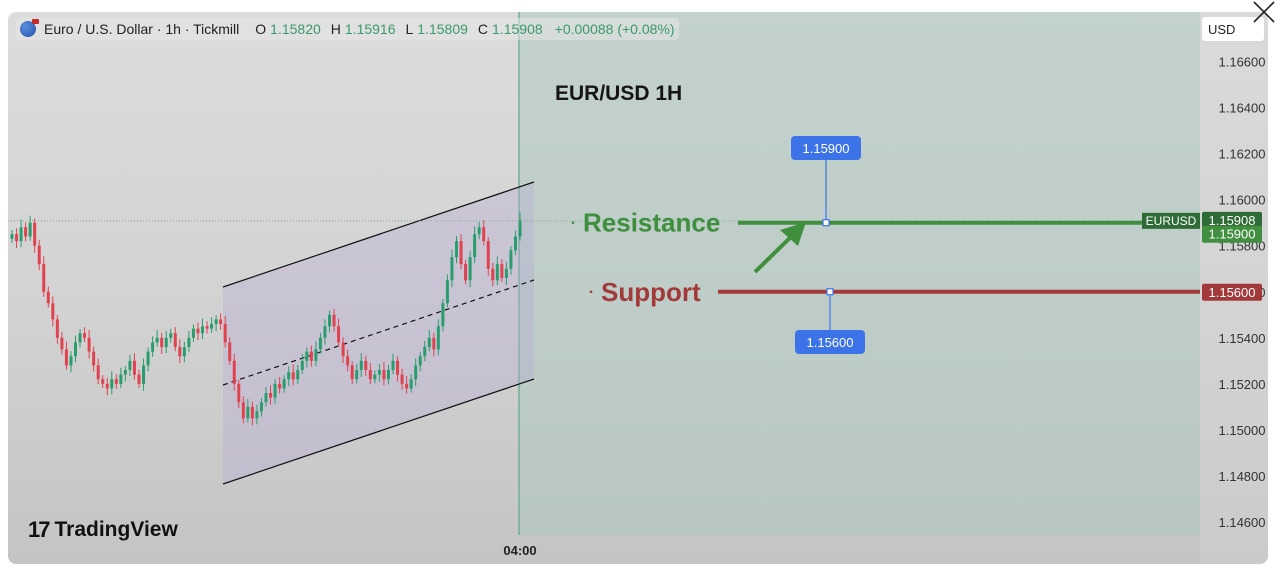  I want to click on tradingview-mark-icon: 17, so click(39, 529).